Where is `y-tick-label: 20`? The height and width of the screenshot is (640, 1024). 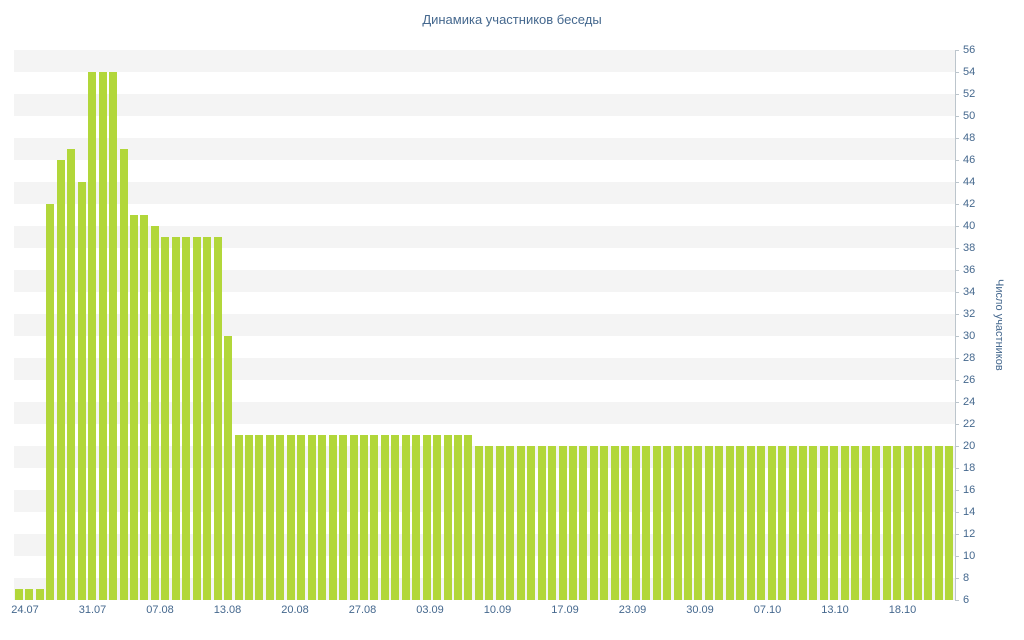 y-tick-label: 20 is located at coordinates (969, 446).